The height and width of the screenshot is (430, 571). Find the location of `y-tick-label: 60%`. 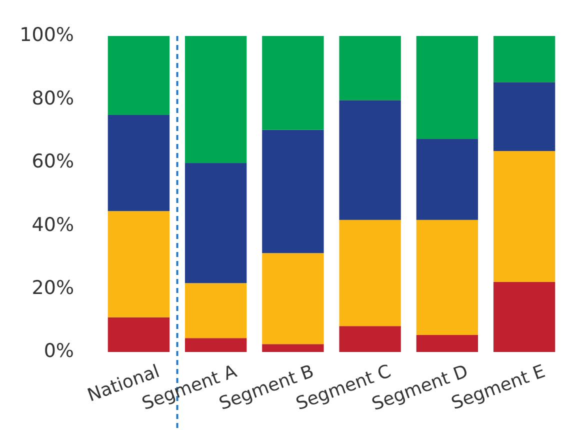

y-tick-label: 60% is located at coordinates (53, 161).